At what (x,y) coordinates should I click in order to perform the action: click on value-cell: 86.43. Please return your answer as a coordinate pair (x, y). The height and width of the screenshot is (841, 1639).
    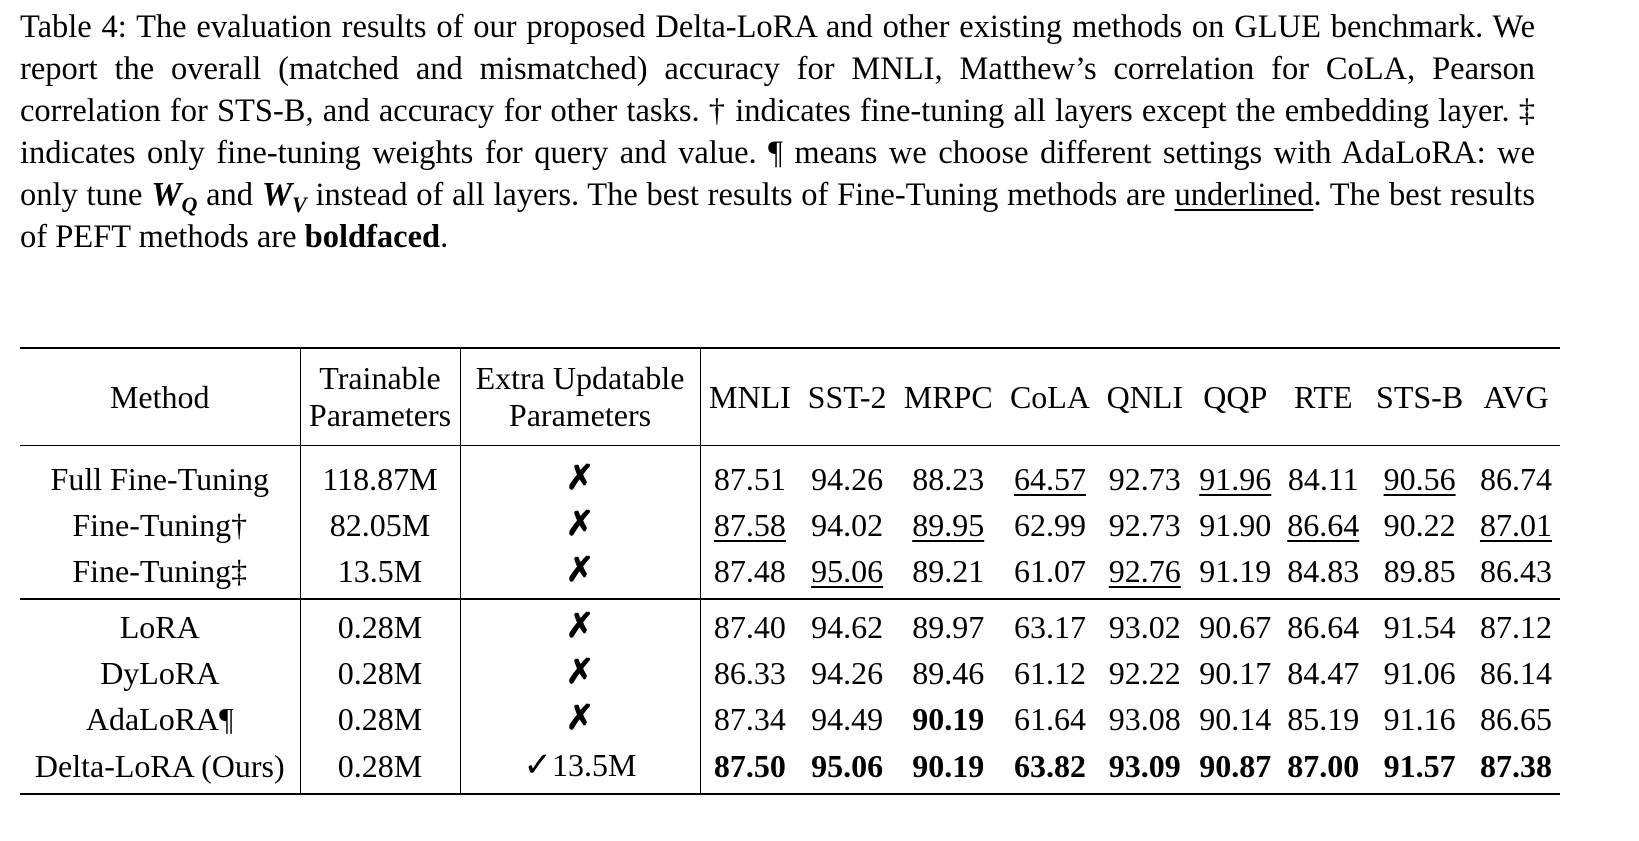
    Looking at the image, I should click on (1515, 571).